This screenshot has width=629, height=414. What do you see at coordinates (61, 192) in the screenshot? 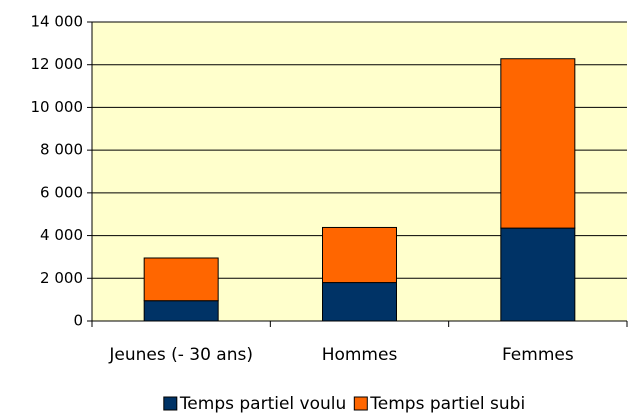
I see `y-tick-label: 6 000` at bounding box center [61, 192].